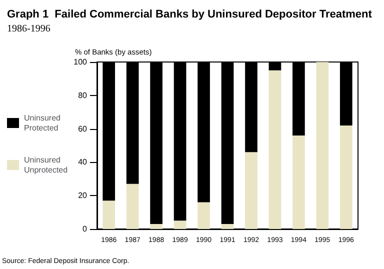 Image resolution: width=384 pixels, height=269 pixels. Describe the element at coordinates (85, 229) in the screenshot. I see `y-tick-label: 0` at that location.